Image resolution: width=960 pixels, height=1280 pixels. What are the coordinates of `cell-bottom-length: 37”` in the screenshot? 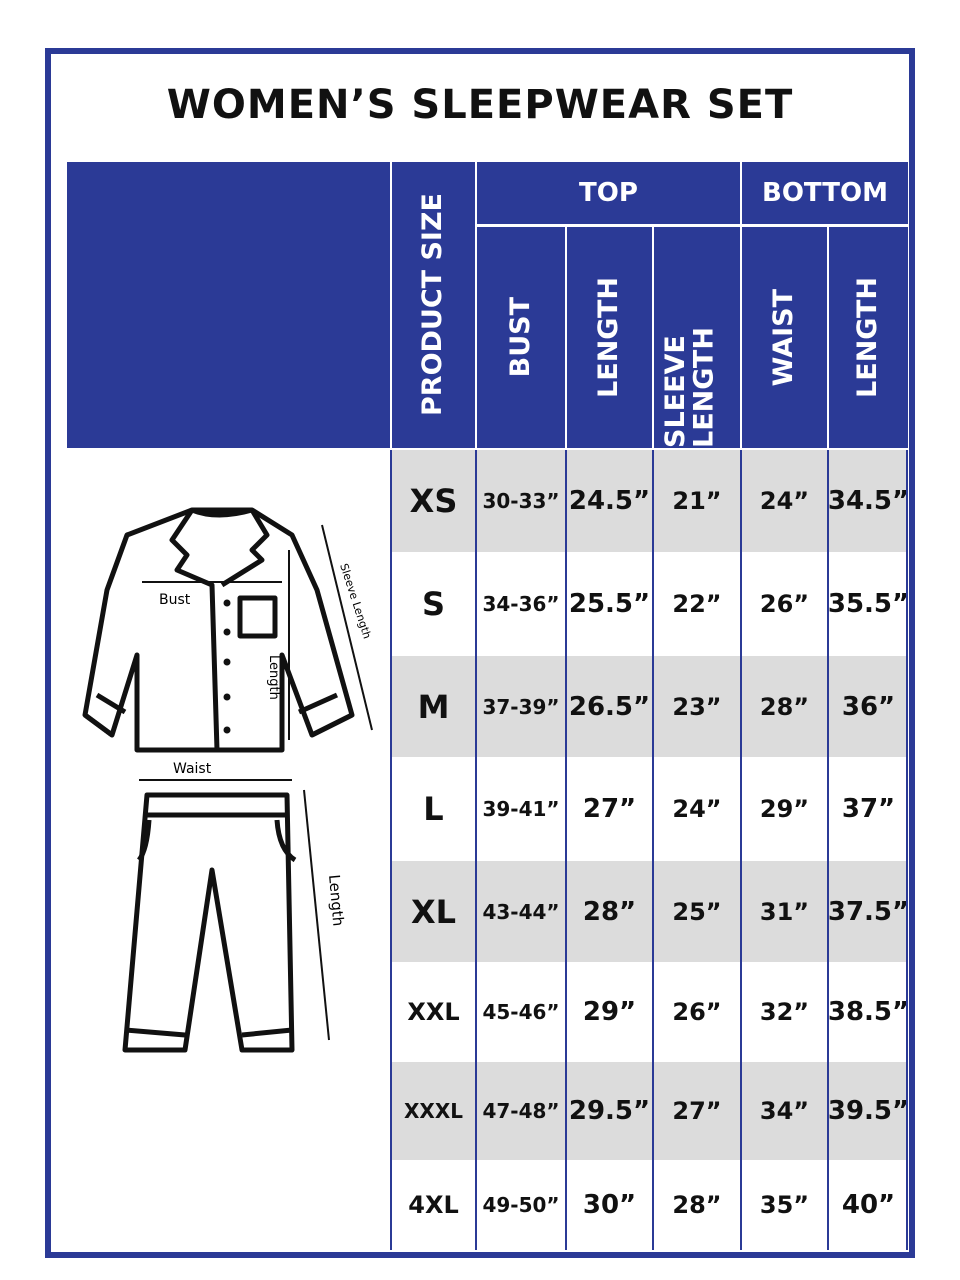 It's located at (868, 809).